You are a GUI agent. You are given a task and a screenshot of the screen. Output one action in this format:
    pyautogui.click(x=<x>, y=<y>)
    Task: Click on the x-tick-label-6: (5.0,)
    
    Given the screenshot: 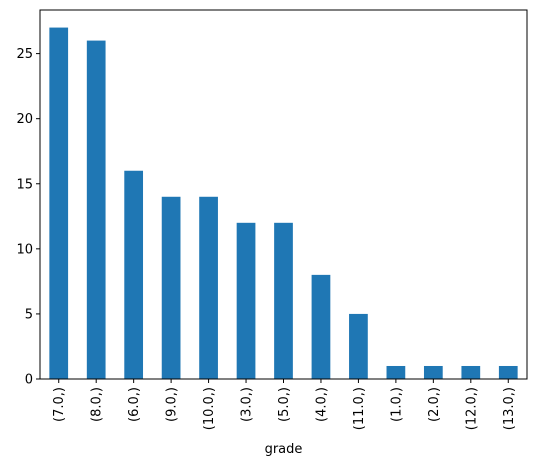 What is the action you would take?
    pyautogui.click(x=284, y=404)
    